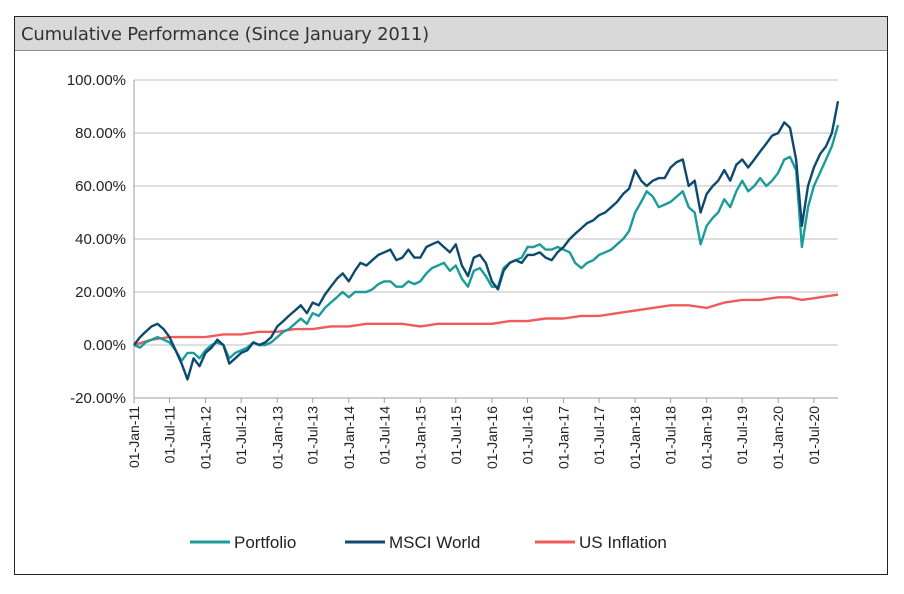 The height and width of the screenshot is (594, 904). I want to click on legend-label: MSCI World, so click(434, 542).